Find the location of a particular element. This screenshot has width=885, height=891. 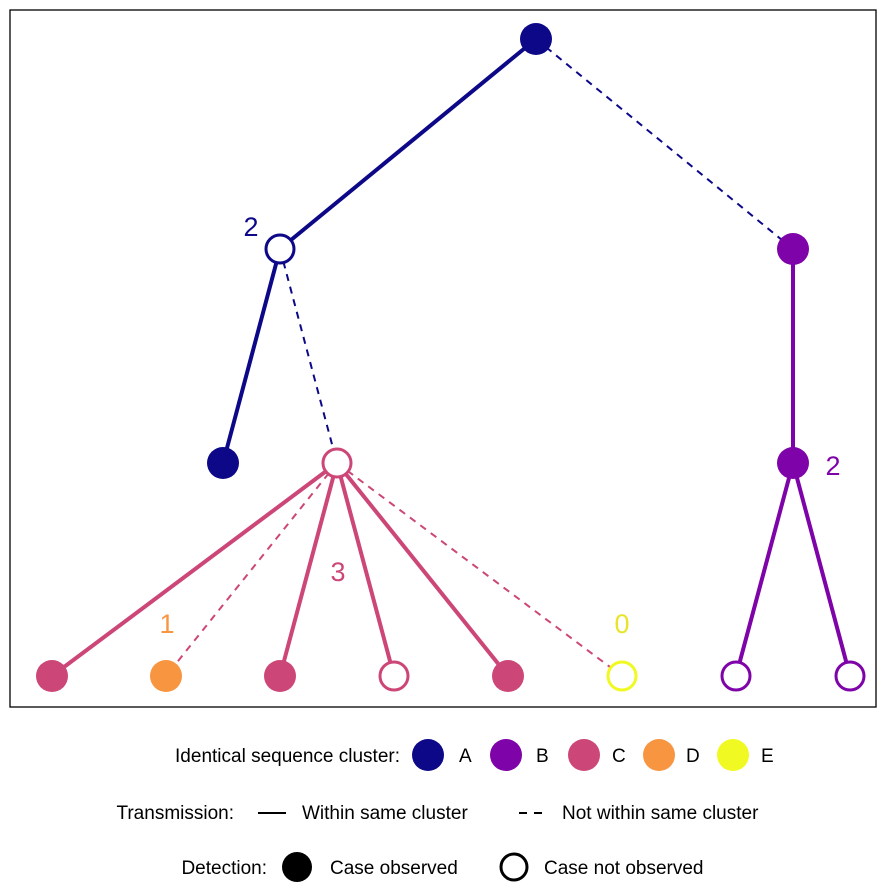

legend-transmission-within: Within same cluster is located at coordinates (385, 813).